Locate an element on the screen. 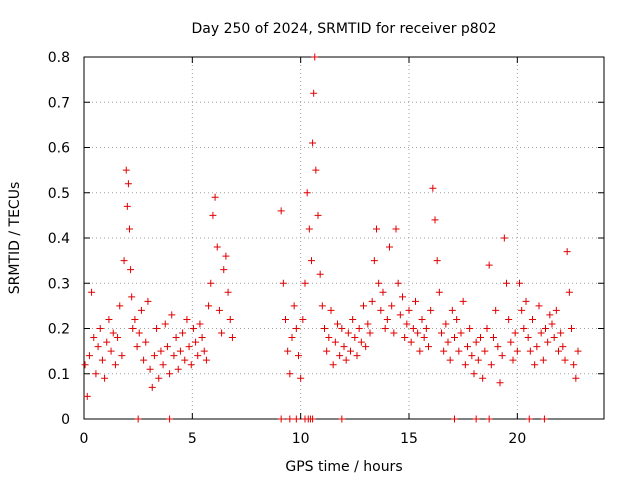 Image resolution: width=640 pixels, height=480 pixels. y-tick-label: 0.1 is located at coordinates (59, 375).